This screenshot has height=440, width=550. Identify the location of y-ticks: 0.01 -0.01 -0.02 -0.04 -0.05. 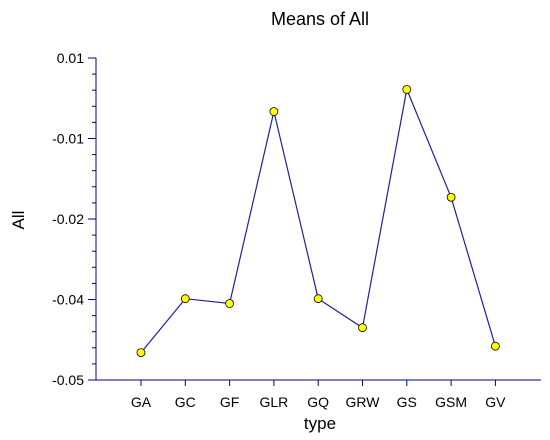
(74, 219).